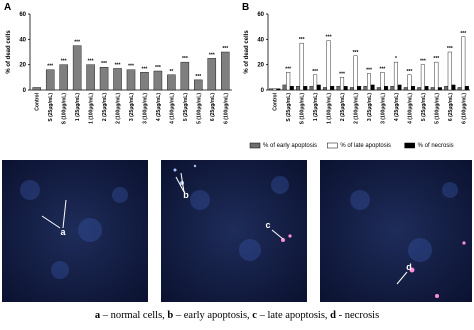  Describe the element at coordinates (226, 108) in the screenshot. I see `x-tick-label: 6 (100μg/mL)` at that location.